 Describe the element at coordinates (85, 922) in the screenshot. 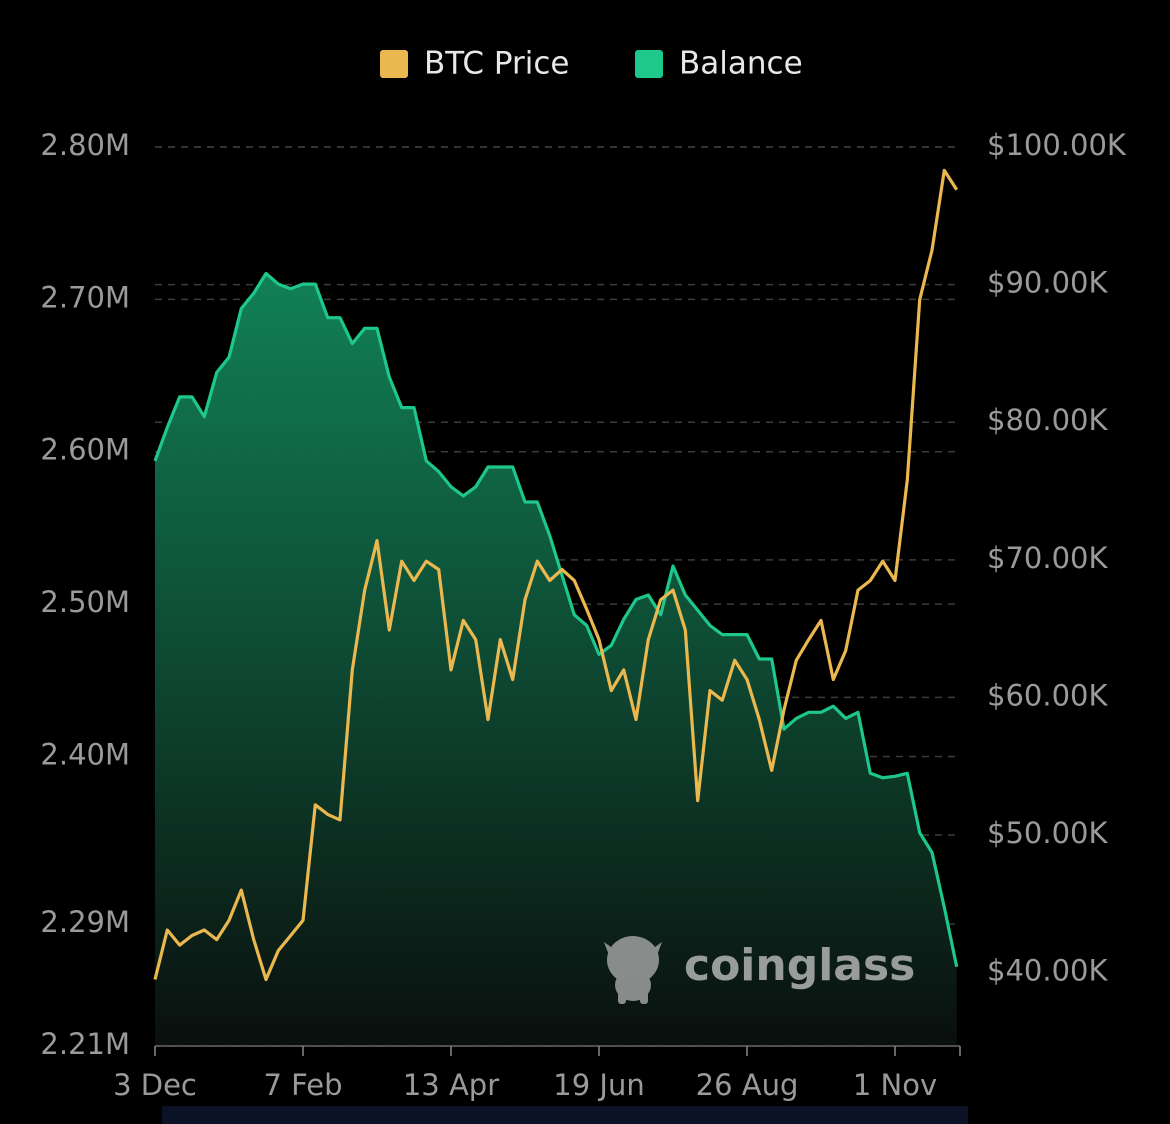

I see `y-tick-label: 2.29M` at that location.